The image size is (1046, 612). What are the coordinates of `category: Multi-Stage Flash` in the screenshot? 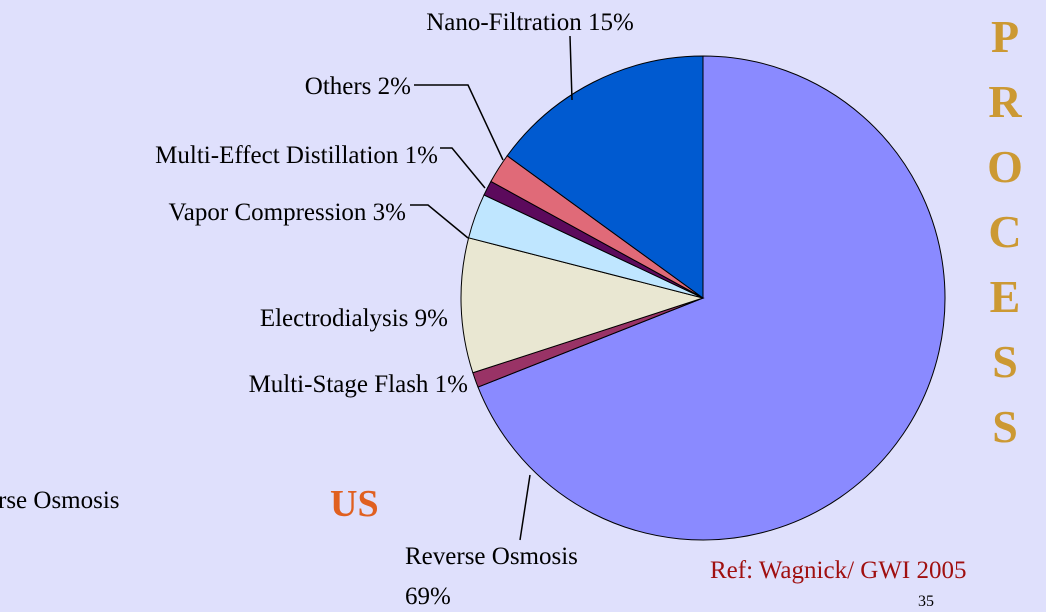 It's located at (339, 384).